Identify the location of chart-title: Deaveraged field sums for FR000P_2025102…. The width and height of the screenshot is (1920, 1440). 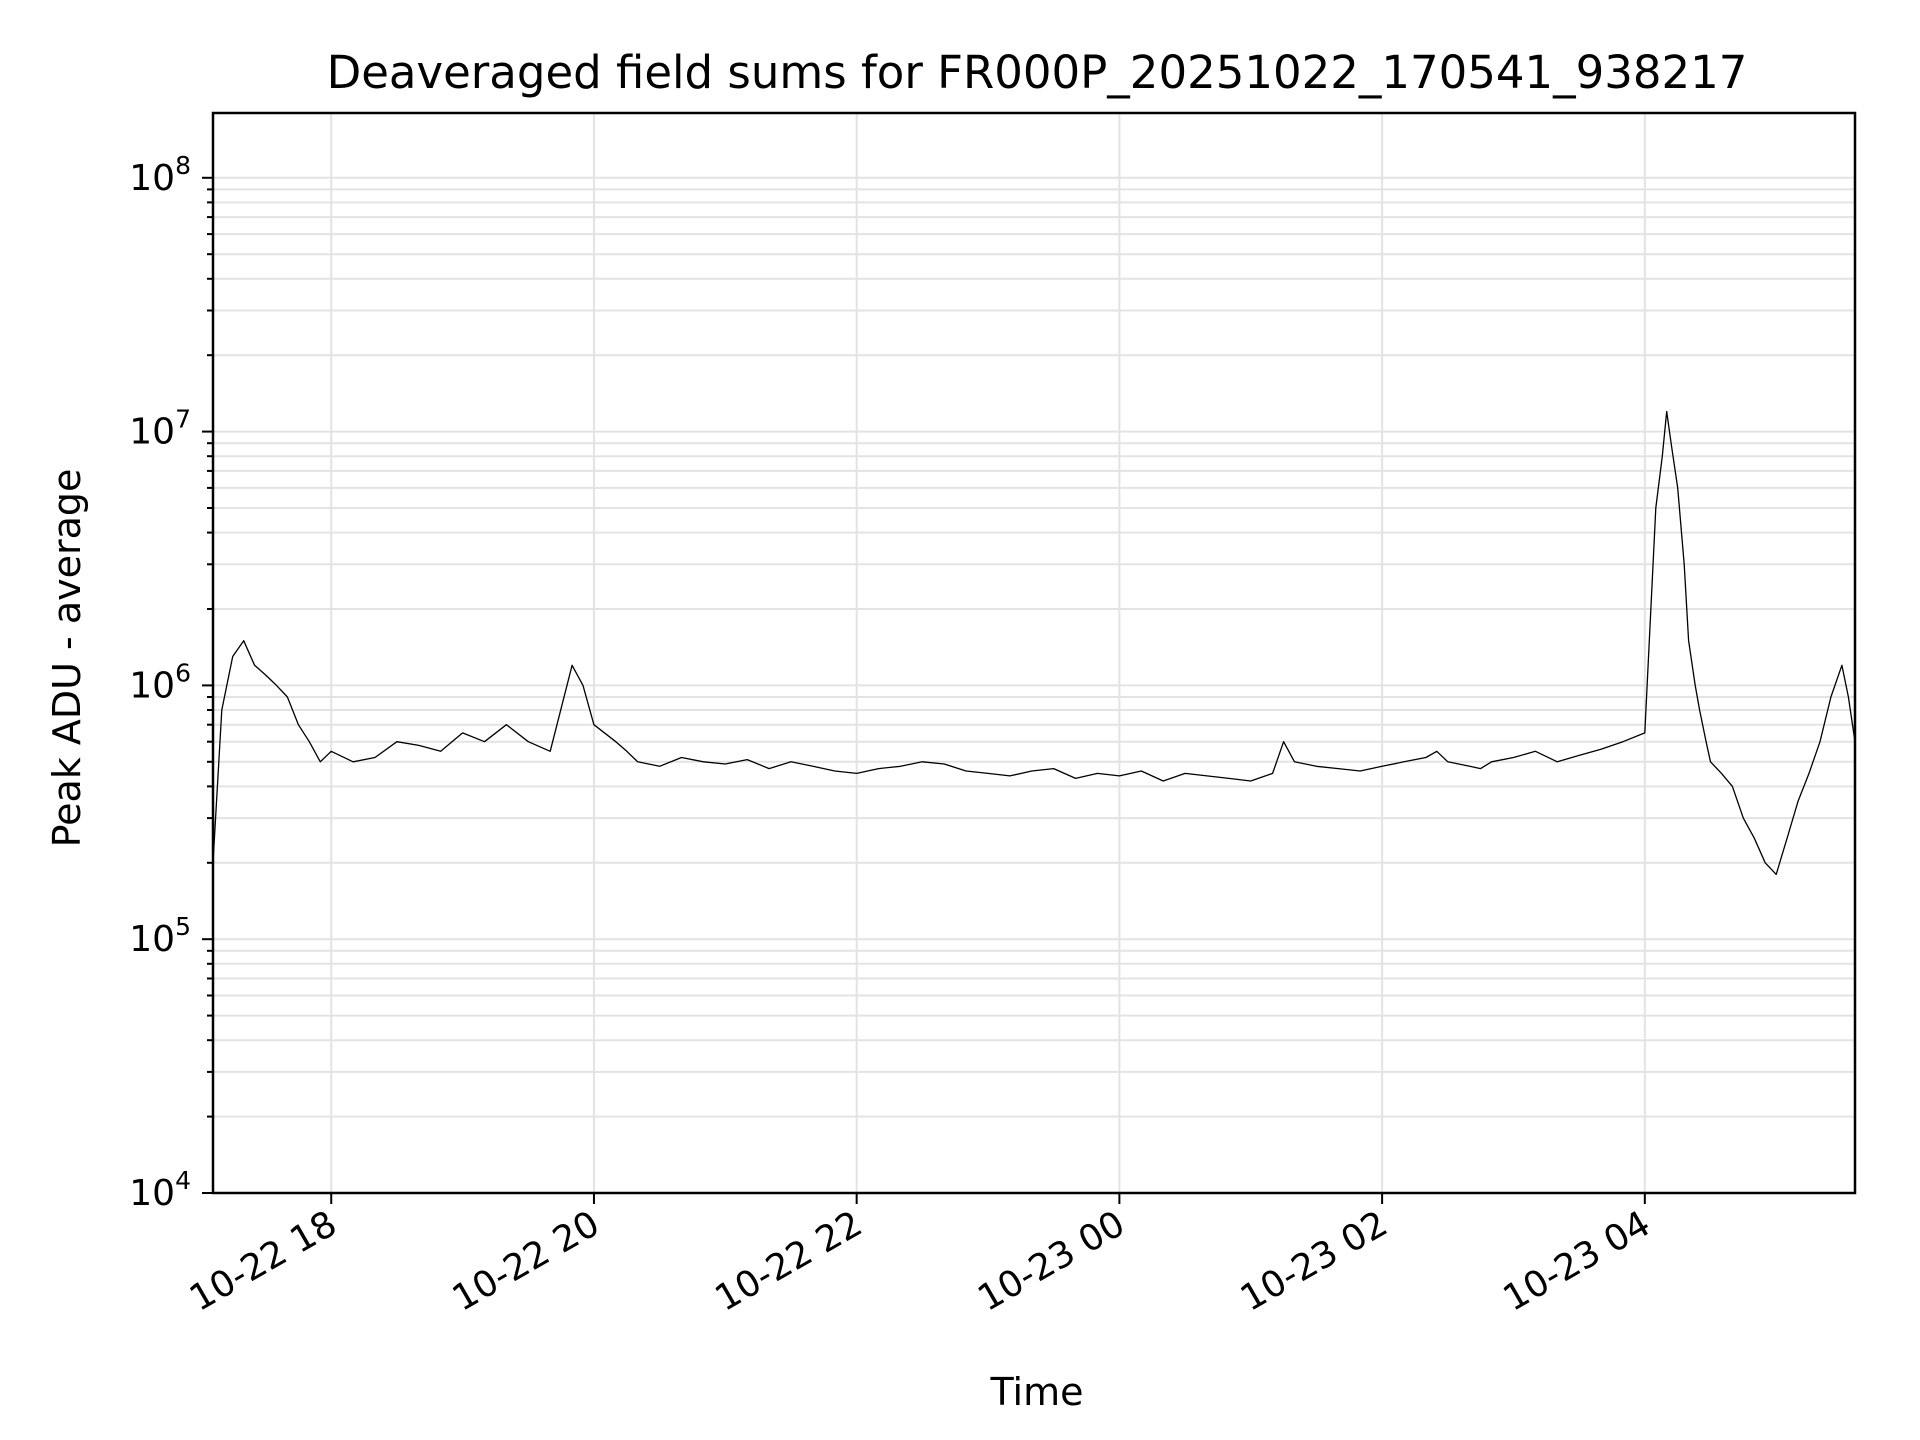
(1037, 72).